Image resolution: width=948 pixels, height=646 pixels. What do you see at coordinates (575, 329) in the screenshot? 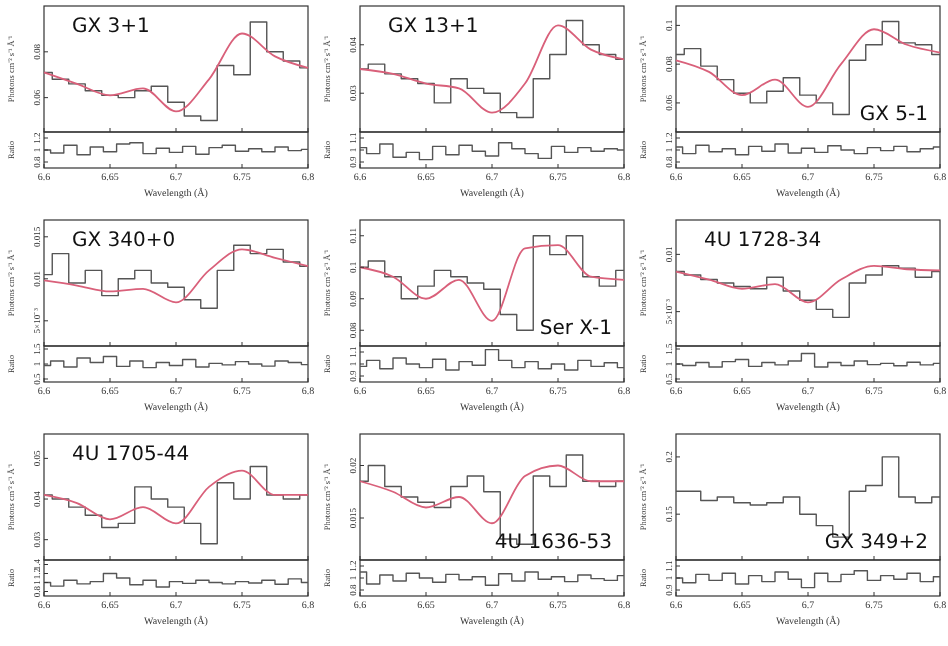
I see `text: Ser X-1` at bounding box center [575, 329].